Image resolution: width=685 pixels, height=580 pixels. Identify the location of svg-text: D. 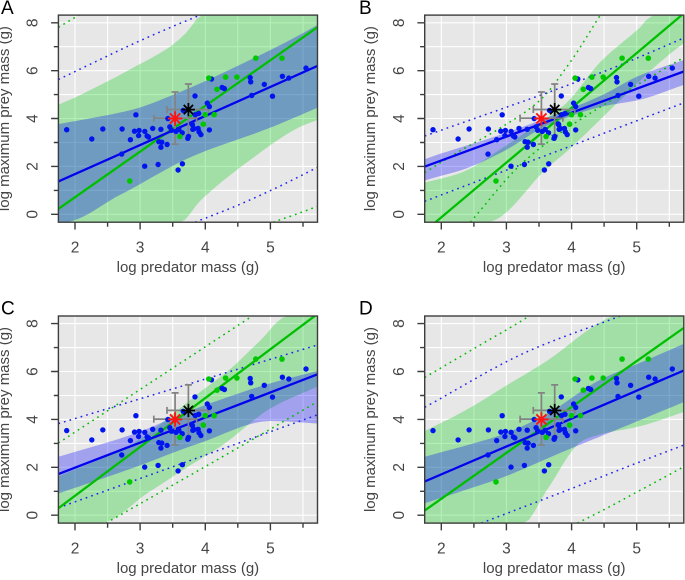
(366, 309).